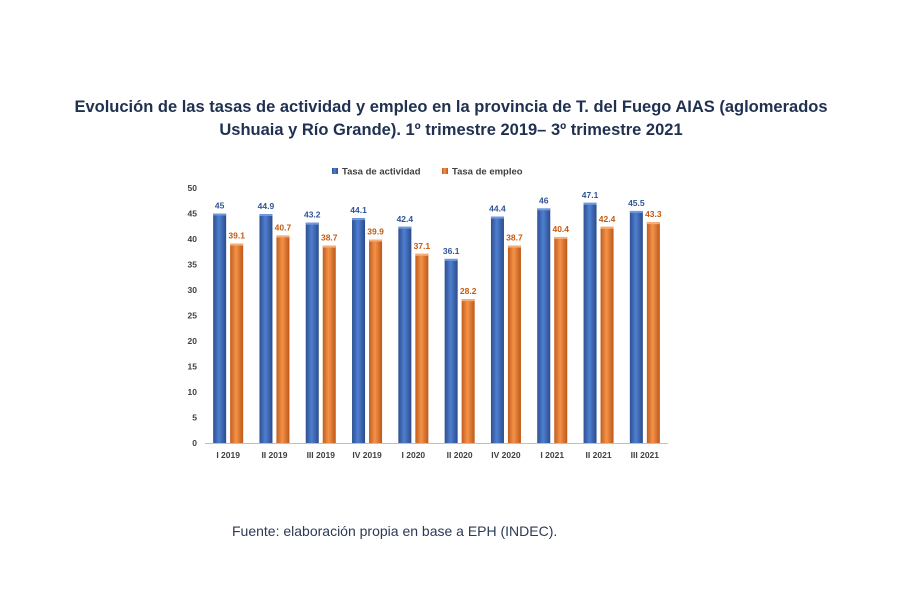 This screenshot has height=606, width=902. I want to click on bar-group: 46 40.4, so click(553, 319).